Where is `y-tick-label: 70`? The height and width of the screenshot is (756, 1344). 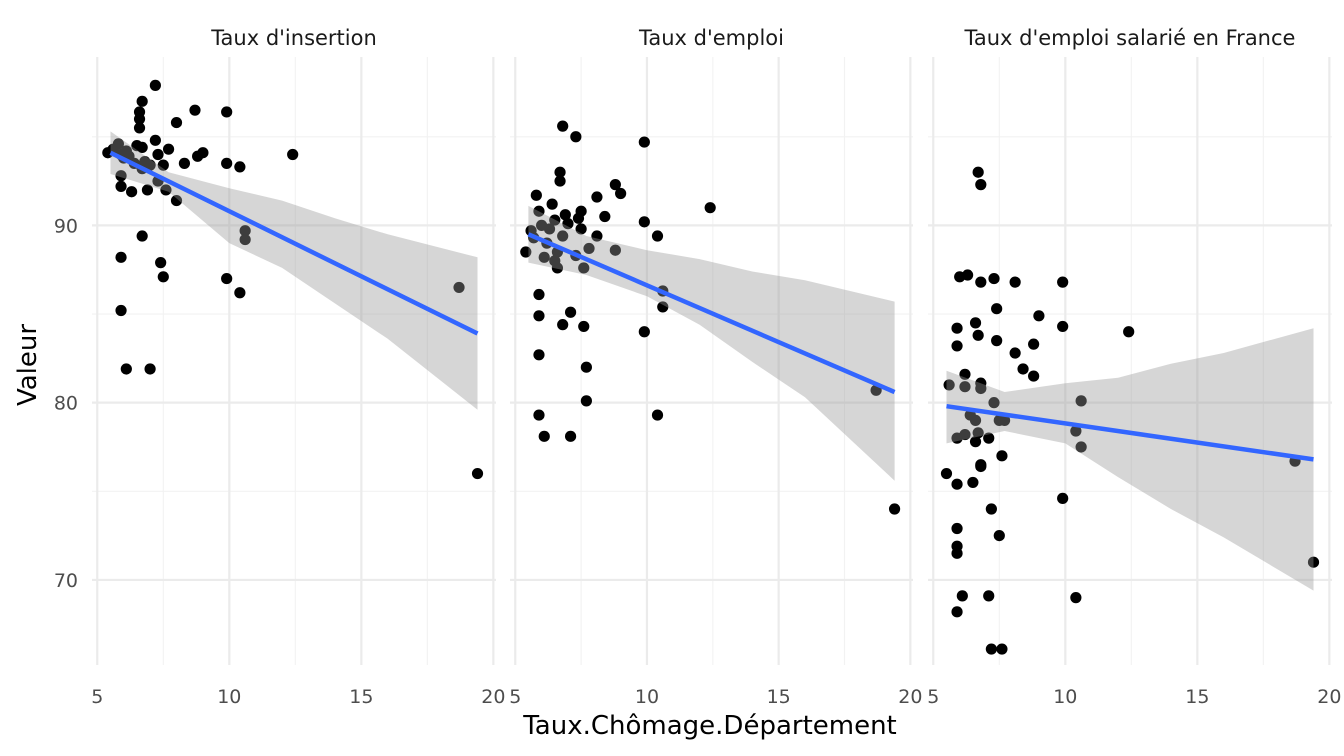 y-tick-label: 70 is located at coordinates (66, 581).